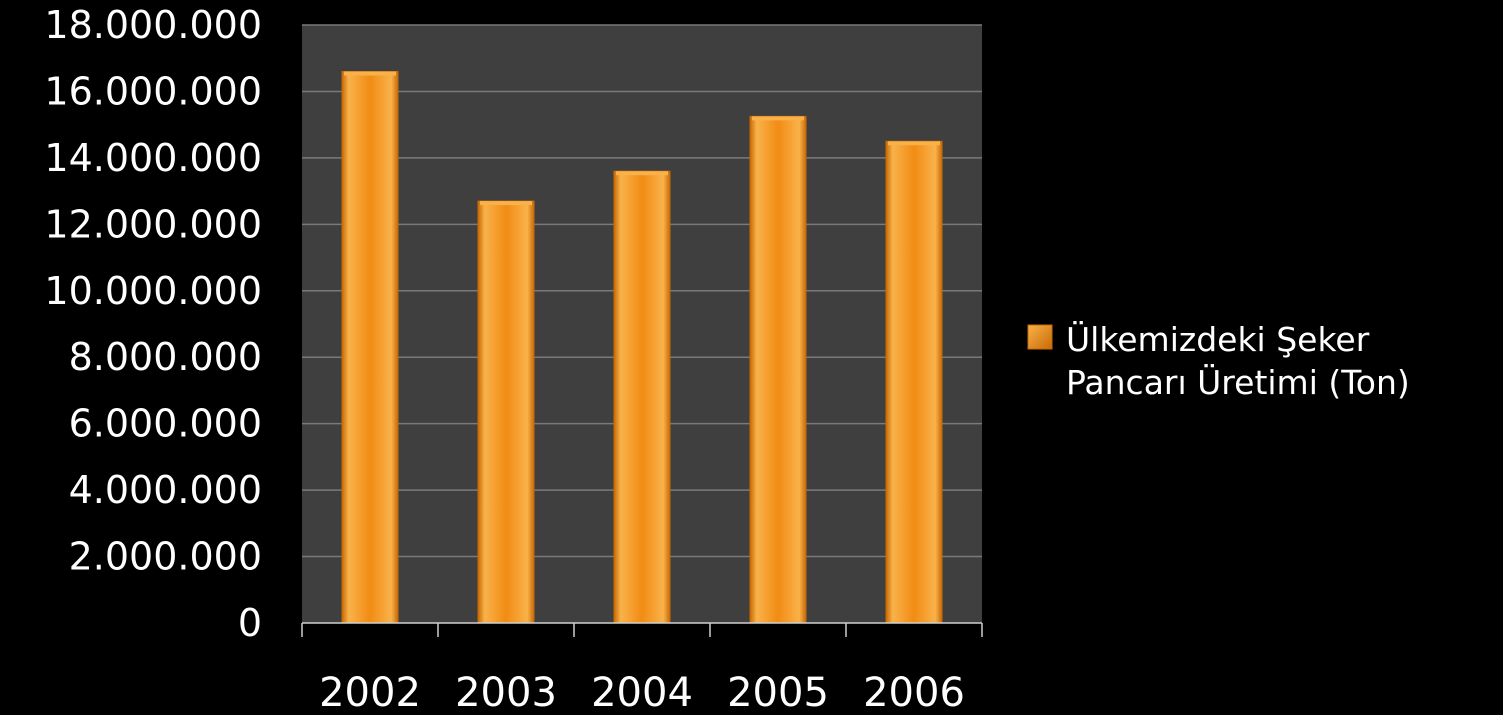 The height and width of the screenshot is (715, 1503). I want to click on y-tick-label: 4.000.000, so click(165, 490).